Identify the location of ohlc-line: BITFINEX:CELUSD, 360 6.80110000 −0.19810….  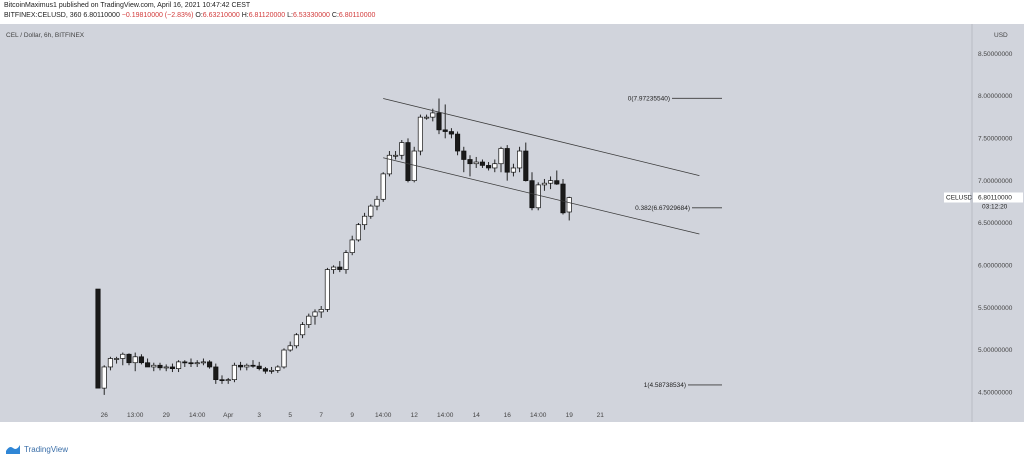
(189, 15).